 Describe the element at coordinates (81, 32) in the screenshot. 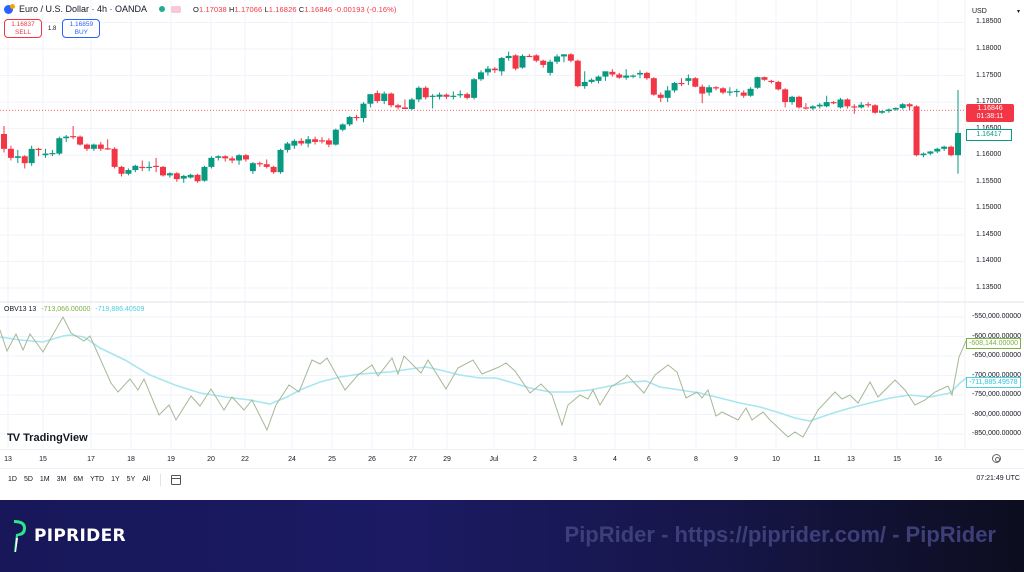

I see `buy-label: BUY` at that location.